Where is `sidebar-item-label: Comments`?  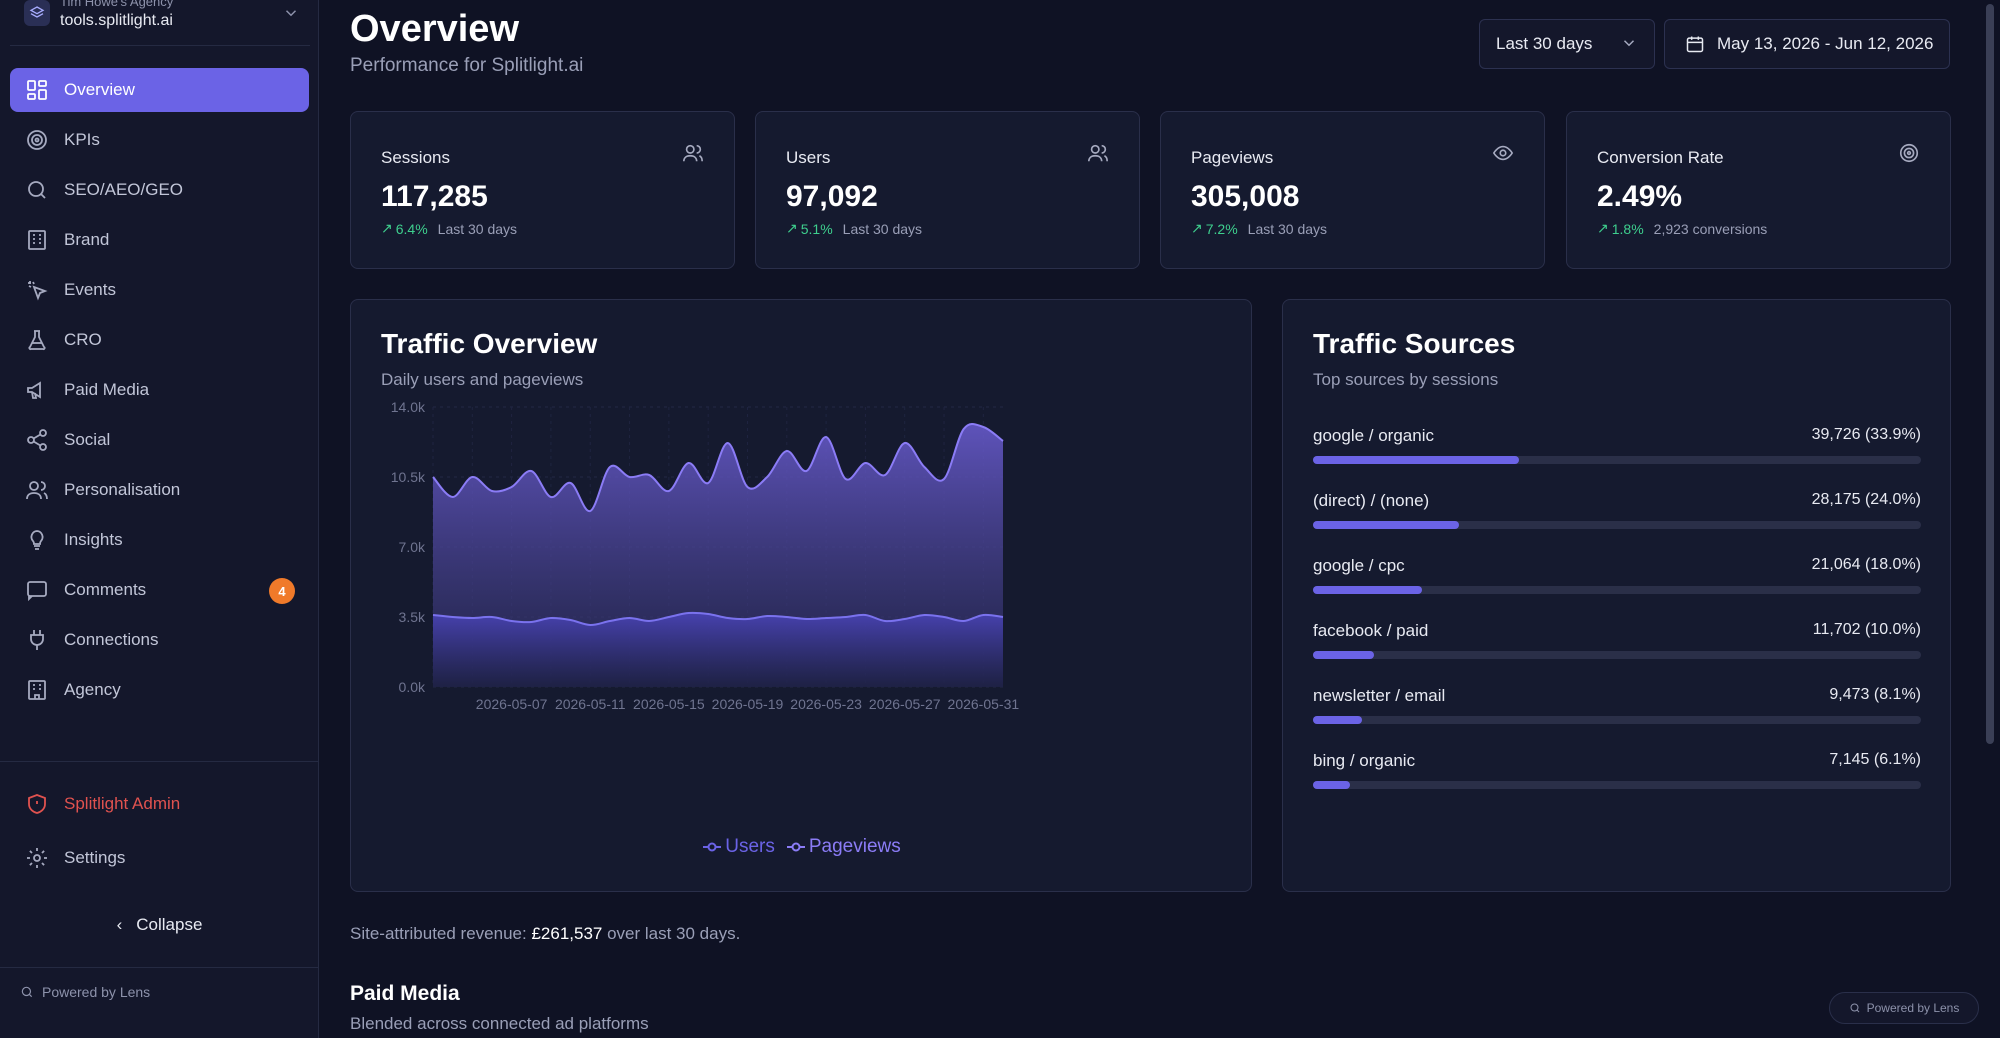 sidebar-item-label: Comments is located at coordinates (105, 589).